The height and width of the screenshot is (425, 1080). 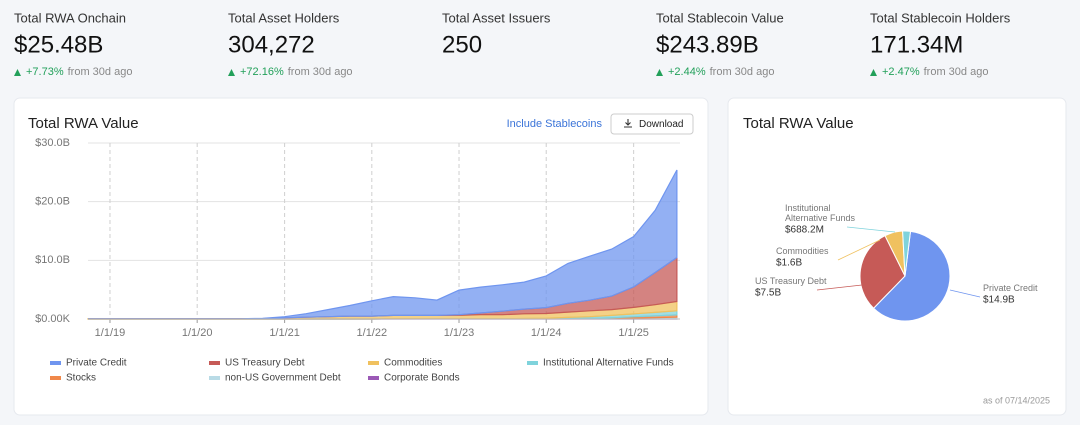 I want to click on pie-label-box: US Treasury Debt, so click(x=791, y=281).